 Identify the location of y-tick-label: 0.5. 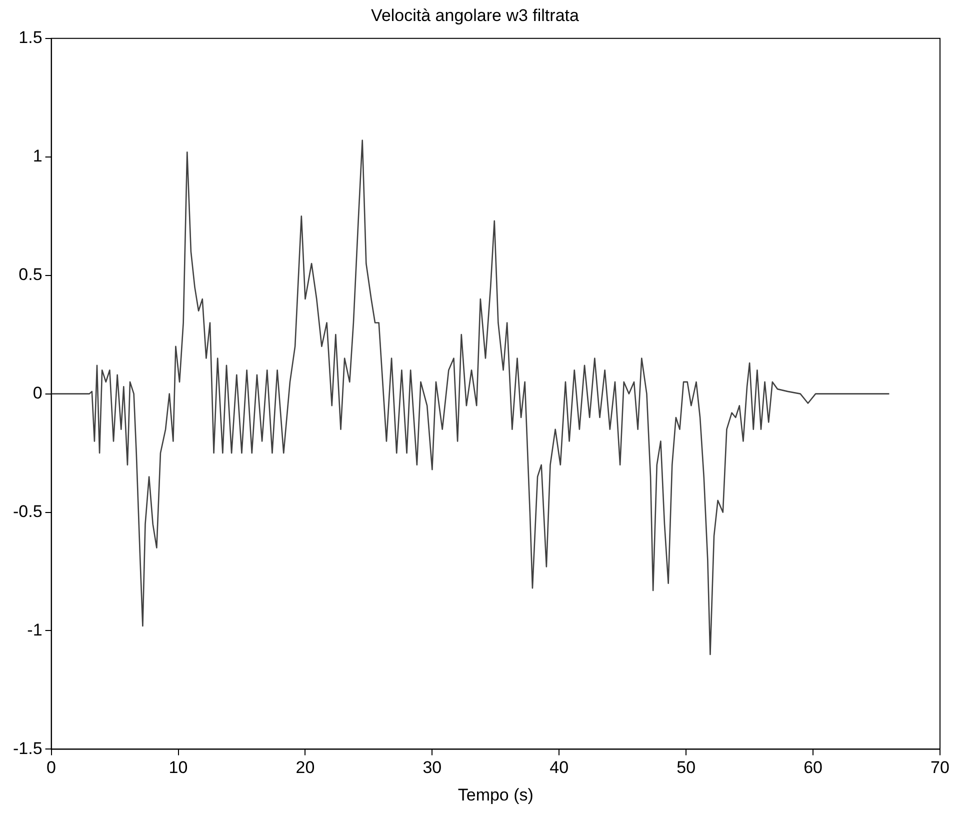
(30, 274).